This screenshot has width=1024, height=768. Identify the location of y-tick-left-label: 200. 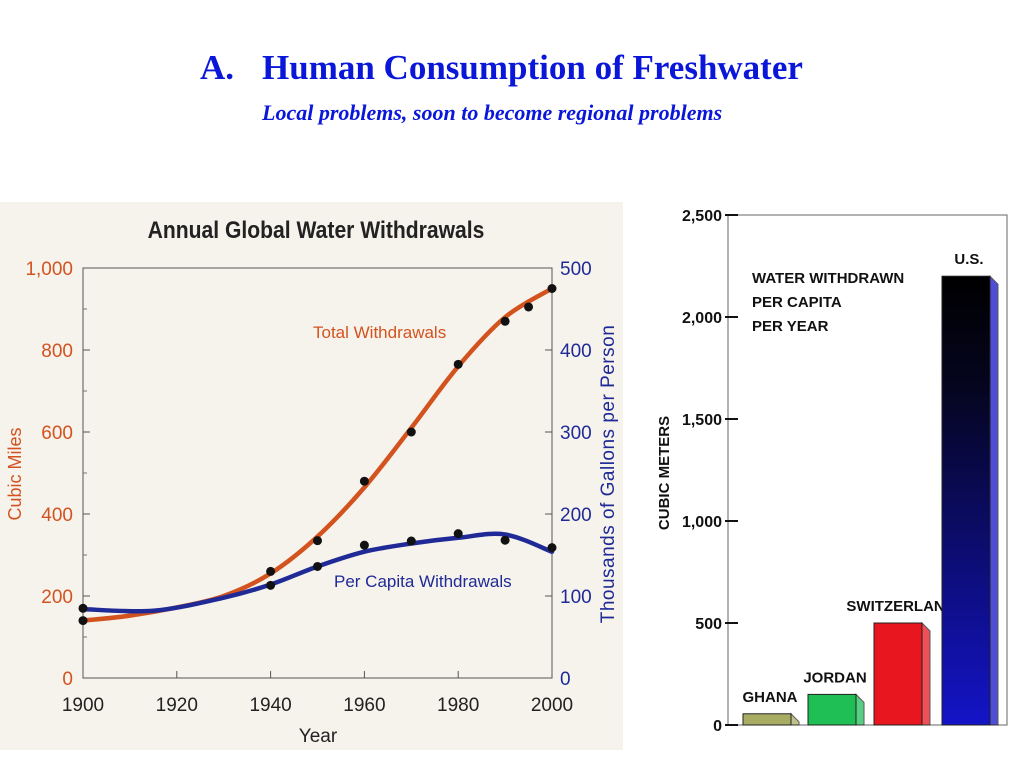
(57, 597).